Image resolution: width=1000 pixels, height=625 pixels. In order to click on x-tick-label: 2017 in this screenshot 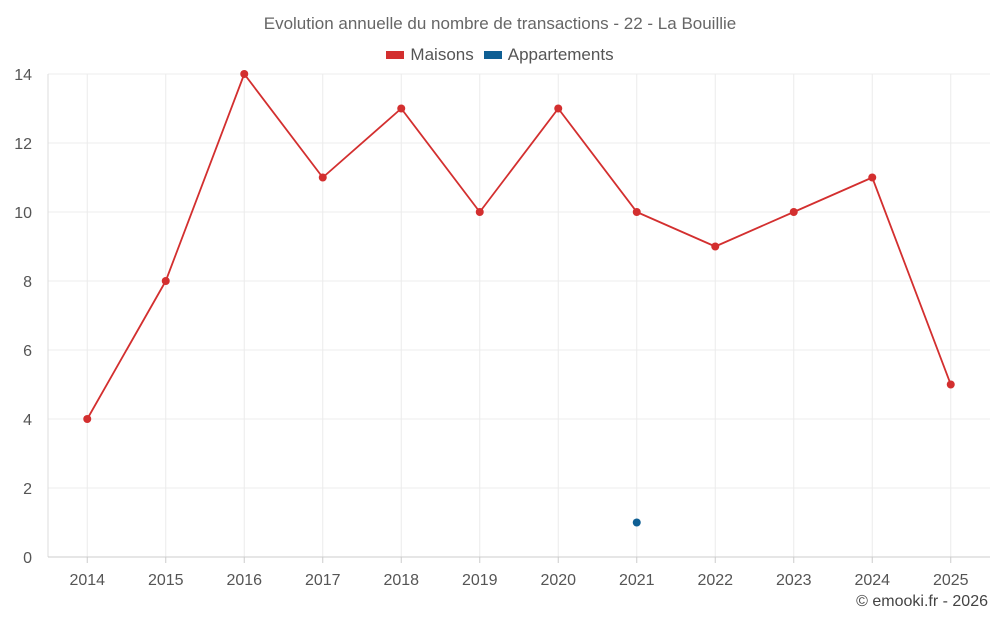, I will do `click(323, 580)`.